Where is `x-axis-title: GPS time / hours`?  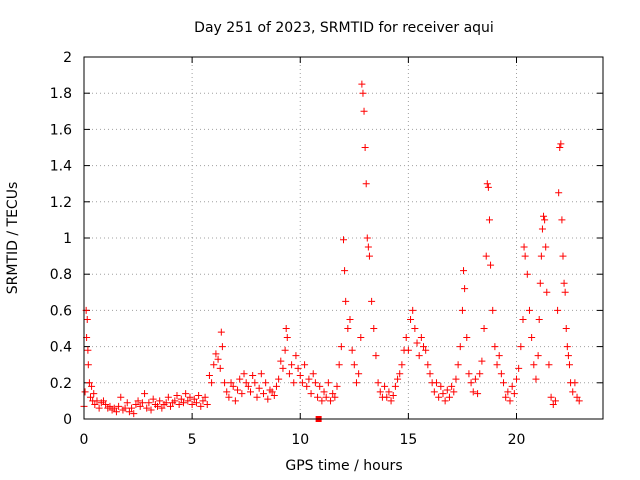
x-axis-title: GPS time / hours is located at coordinates (343, 466).